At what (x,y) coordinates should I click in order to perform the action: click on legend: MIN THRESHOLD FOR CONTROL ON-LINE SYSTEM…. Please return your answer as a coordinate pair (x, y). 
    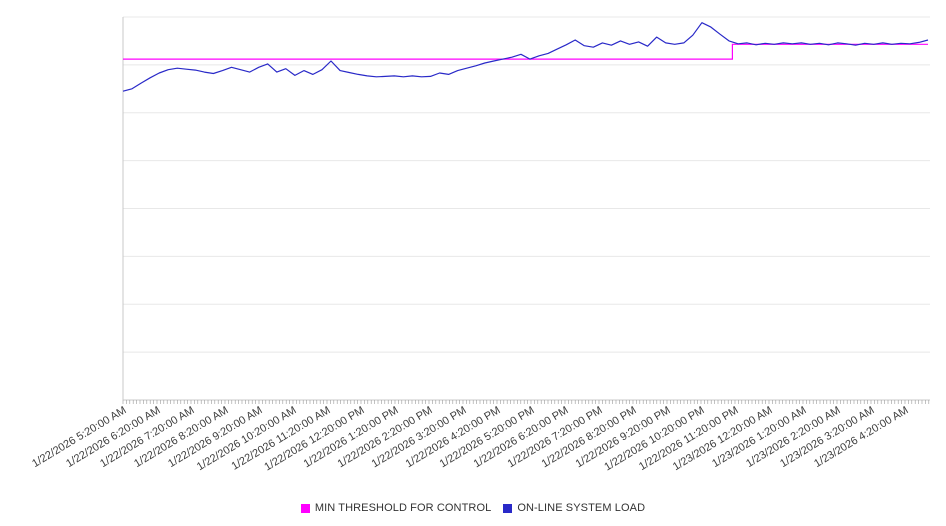
    Looking at the image, I should click on (473, 508).